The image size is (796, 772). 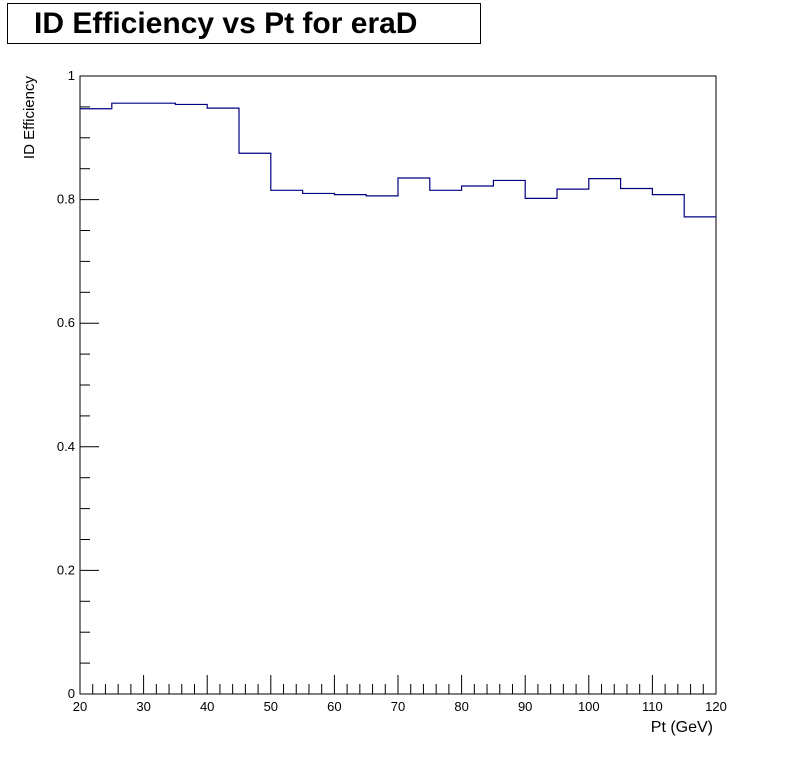 I want to click on x-tick-label: 120, so click(x=716, y=706).